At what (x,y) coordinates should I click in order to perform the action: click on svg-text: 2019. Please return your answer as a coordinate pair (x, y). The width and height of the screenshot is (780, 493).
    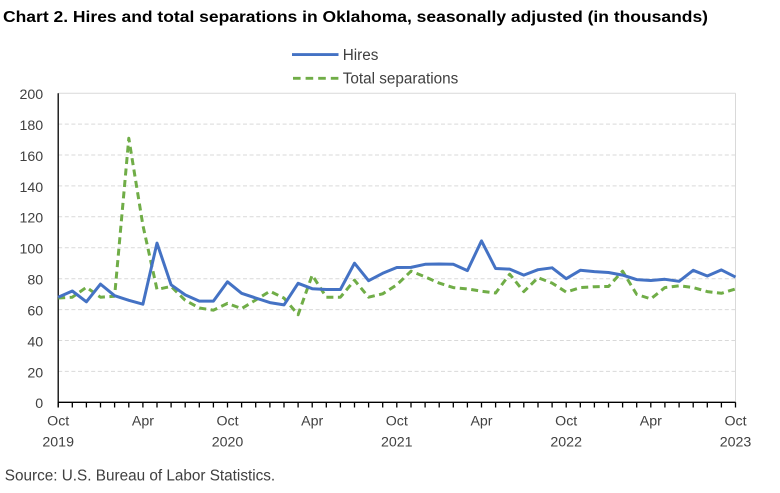
    Looking at the image, I should click on (58, 443).